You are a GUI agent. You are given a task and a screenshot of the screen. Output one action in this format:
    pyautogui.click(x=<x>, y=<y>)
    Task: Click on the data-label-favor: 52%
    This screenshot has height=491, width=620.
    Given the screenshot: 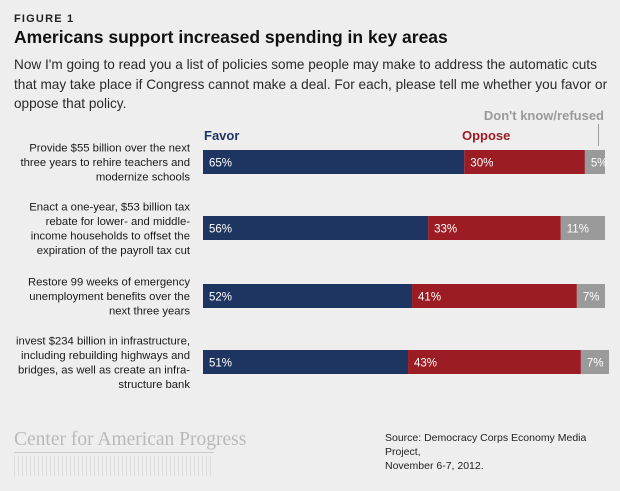 What is the action you would take?
    pyautogui.click(x=220, y=298)
    